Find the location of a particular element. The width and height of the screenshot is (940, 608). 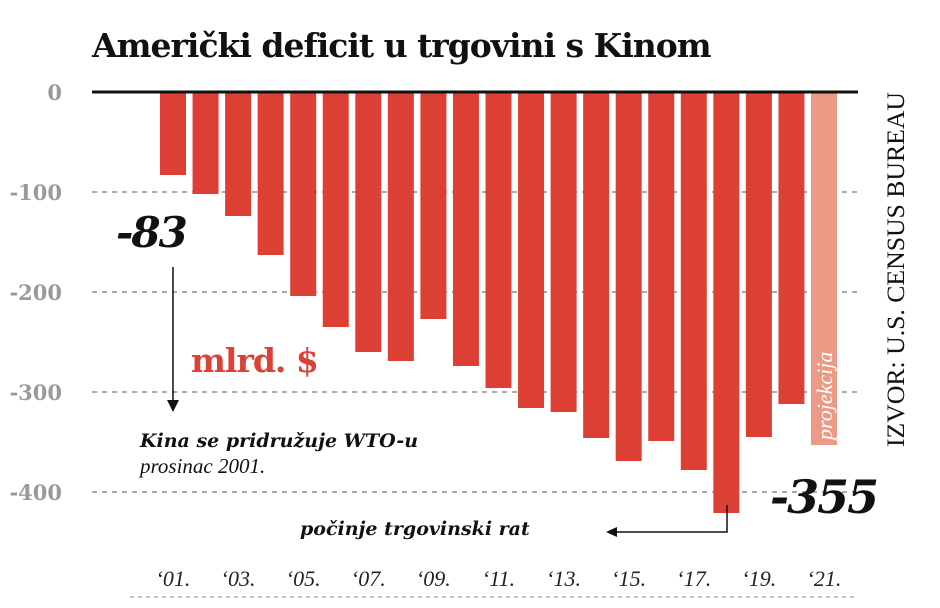

bar-2012 is located at coordinates (531, 250).